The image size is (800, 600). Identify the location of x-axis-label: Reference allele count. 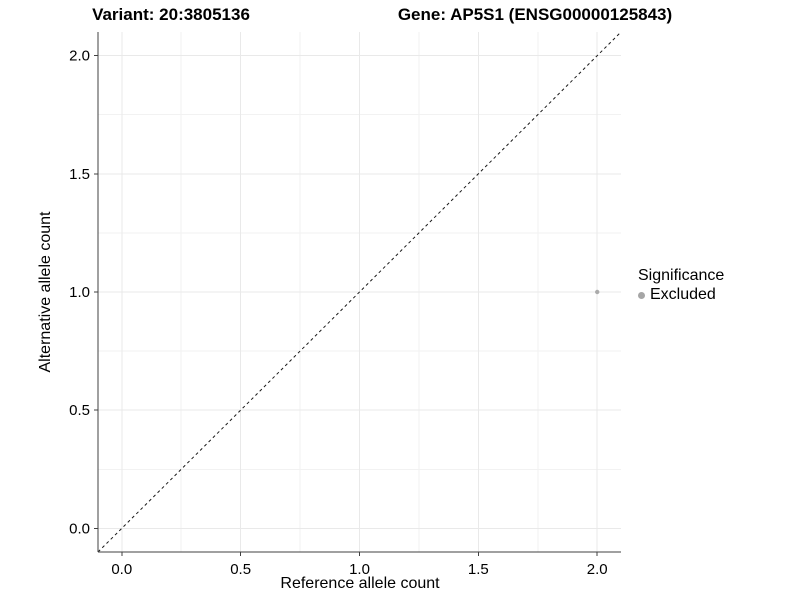
(360, 583).